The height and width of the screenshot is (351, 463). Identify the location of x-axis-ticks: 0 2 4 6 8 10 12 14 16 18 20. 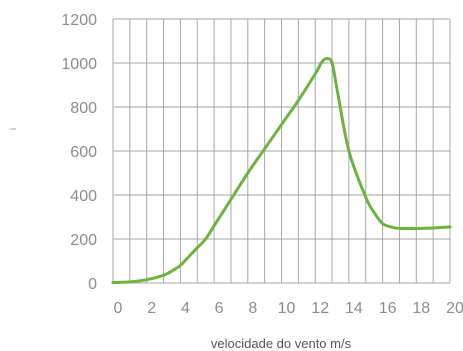
(288, 308).